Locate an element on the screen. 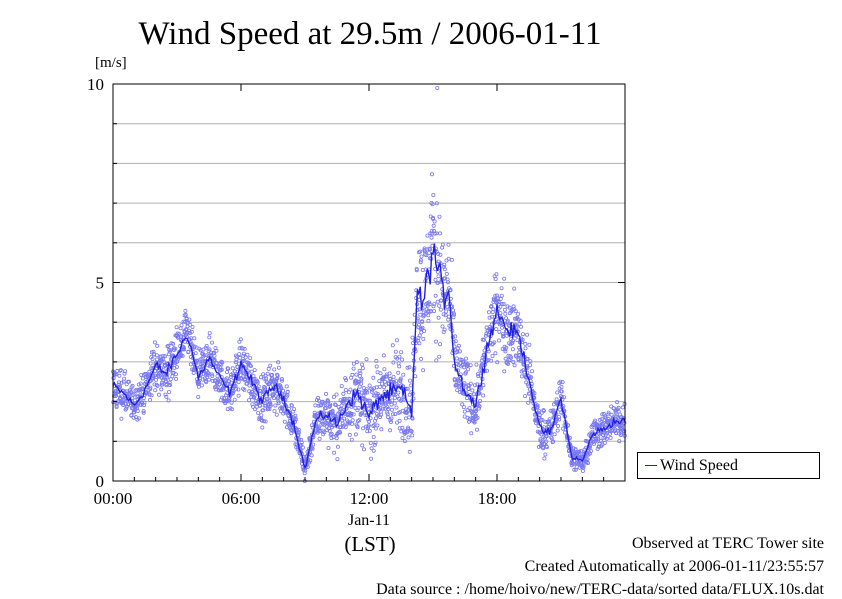  footer-observed-site: Observed at TERC Tower site is located at coordinates (727, 543).